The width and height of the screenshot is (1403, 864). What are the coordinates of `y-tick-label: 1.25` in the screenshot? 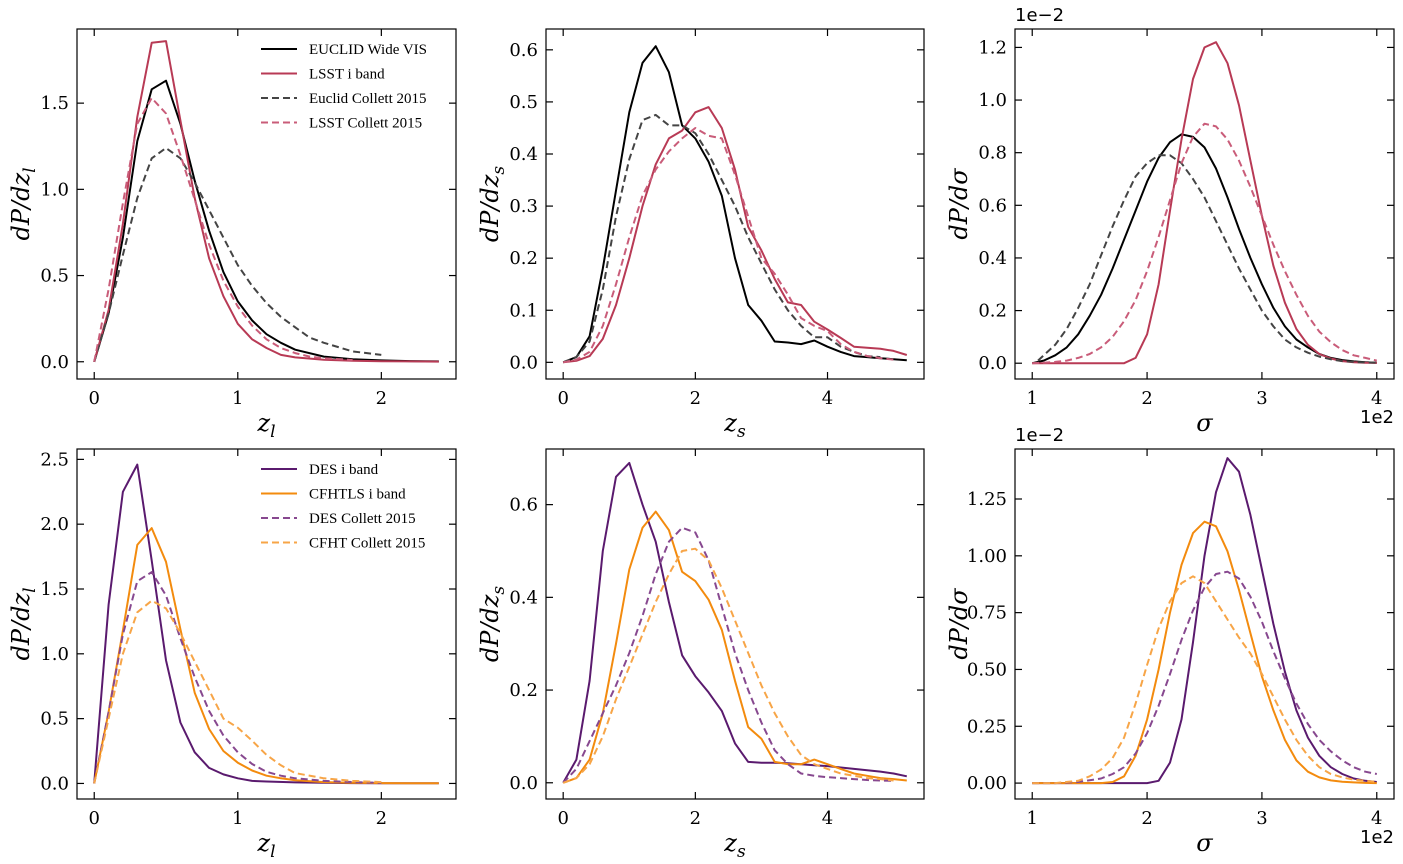 It's located at (987, 499).